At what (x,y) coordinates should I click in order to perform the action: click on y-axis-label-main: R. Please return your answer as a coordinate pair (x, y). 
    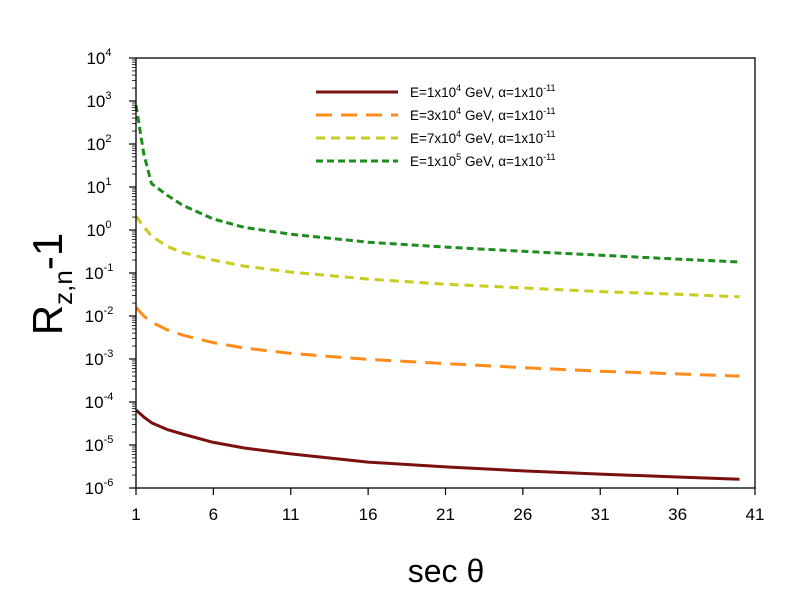
    Looking at the image, I should click on (47, 320).